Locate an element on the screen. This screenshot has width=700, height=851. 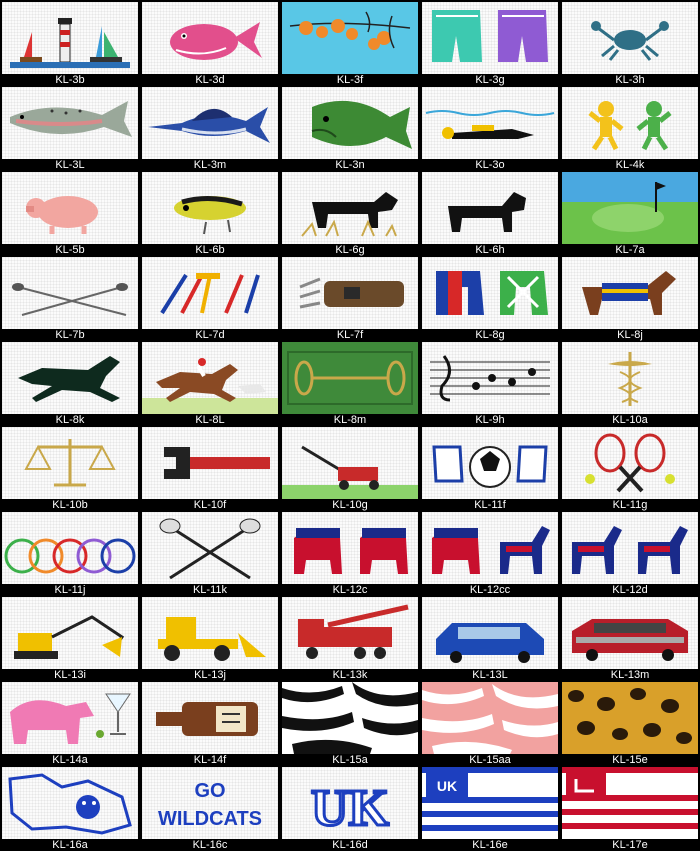
scuba-diver-icon is located at coordinates (490, 123).